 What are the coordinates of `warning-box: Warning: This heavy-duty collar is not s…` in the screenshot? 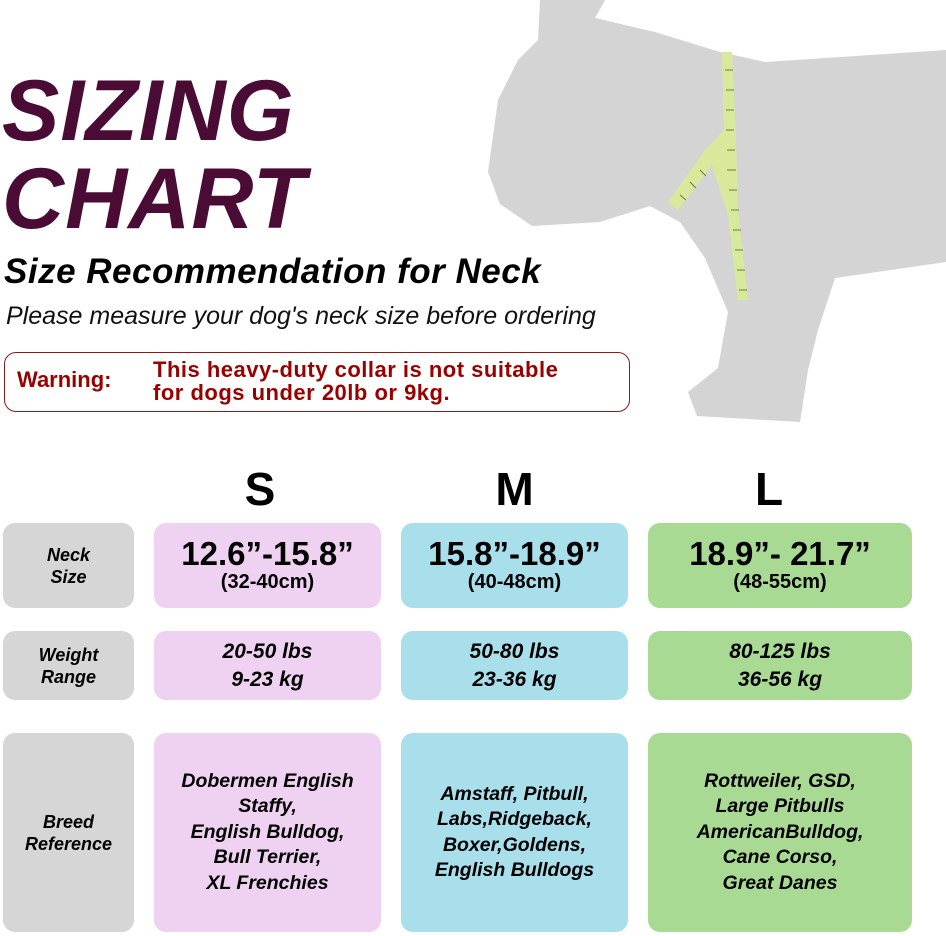 It's located at (317, 382).